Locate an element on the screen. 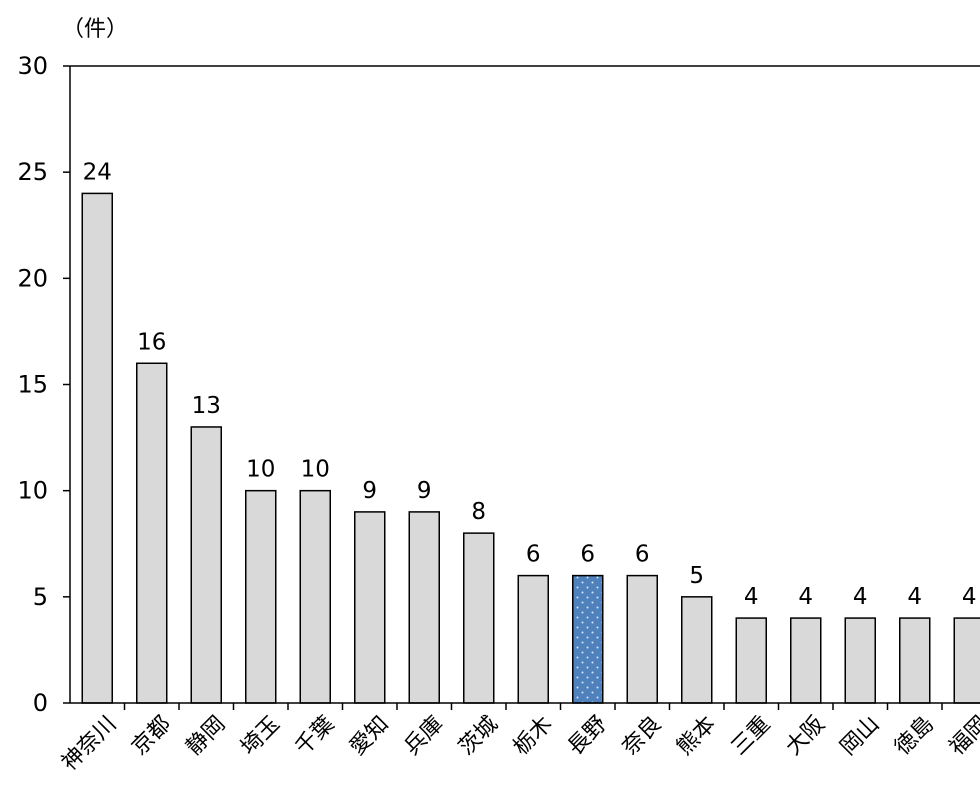  y-tick-label: 10 is located at coordinates (32, 491).